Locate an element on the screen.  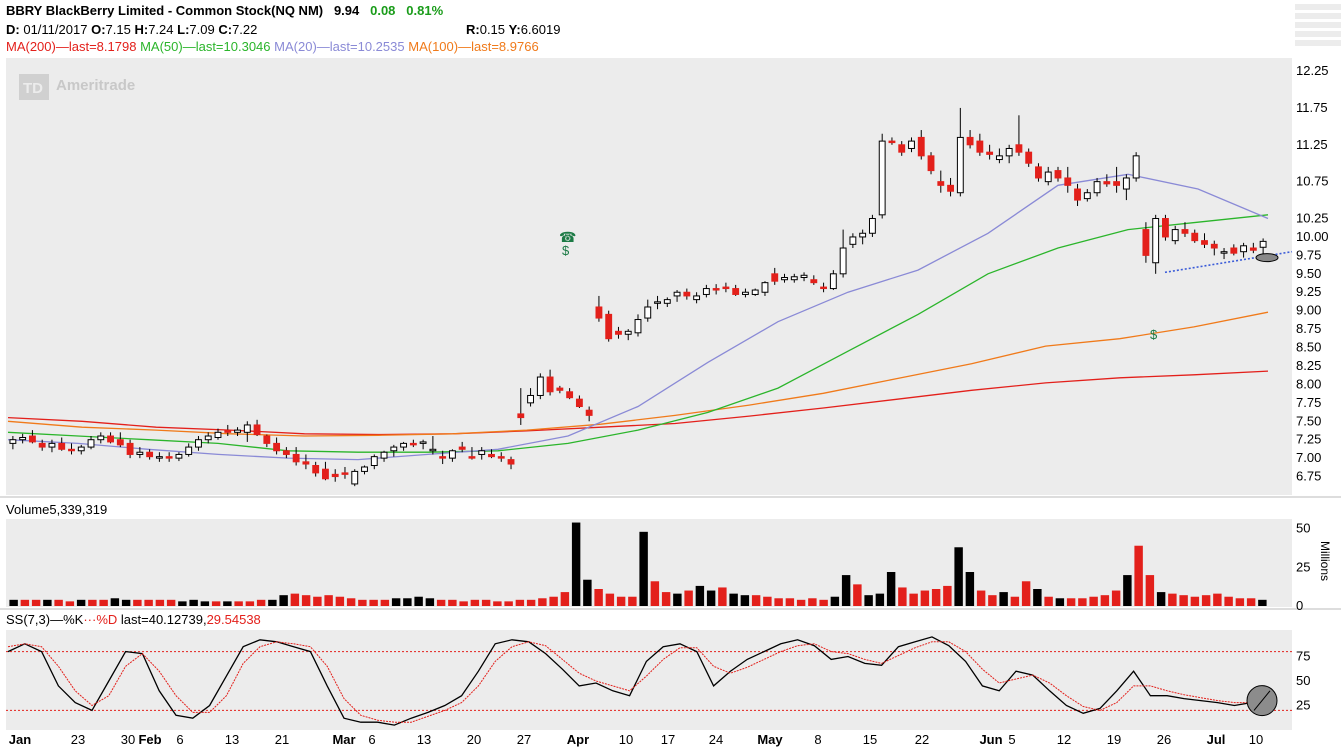
ss-title: SS(7,3) is located at coordinates (28, 619).